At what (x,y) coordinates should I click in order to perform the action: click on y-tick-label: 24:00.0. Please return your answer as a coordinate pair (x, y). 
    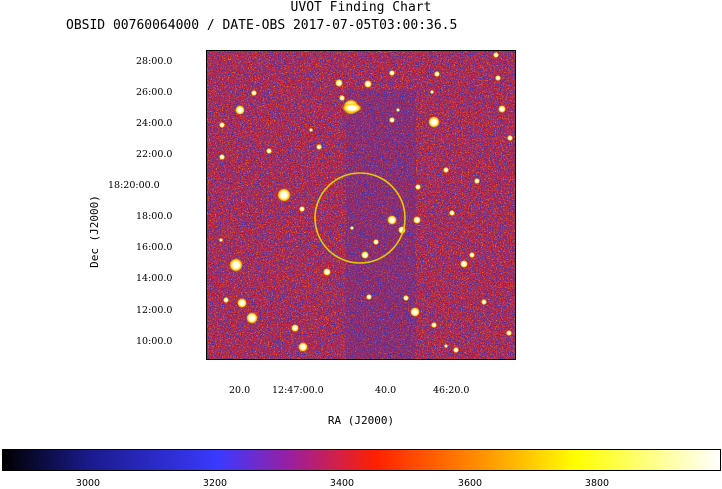
    Looking at the image, I should click on (154, 123).